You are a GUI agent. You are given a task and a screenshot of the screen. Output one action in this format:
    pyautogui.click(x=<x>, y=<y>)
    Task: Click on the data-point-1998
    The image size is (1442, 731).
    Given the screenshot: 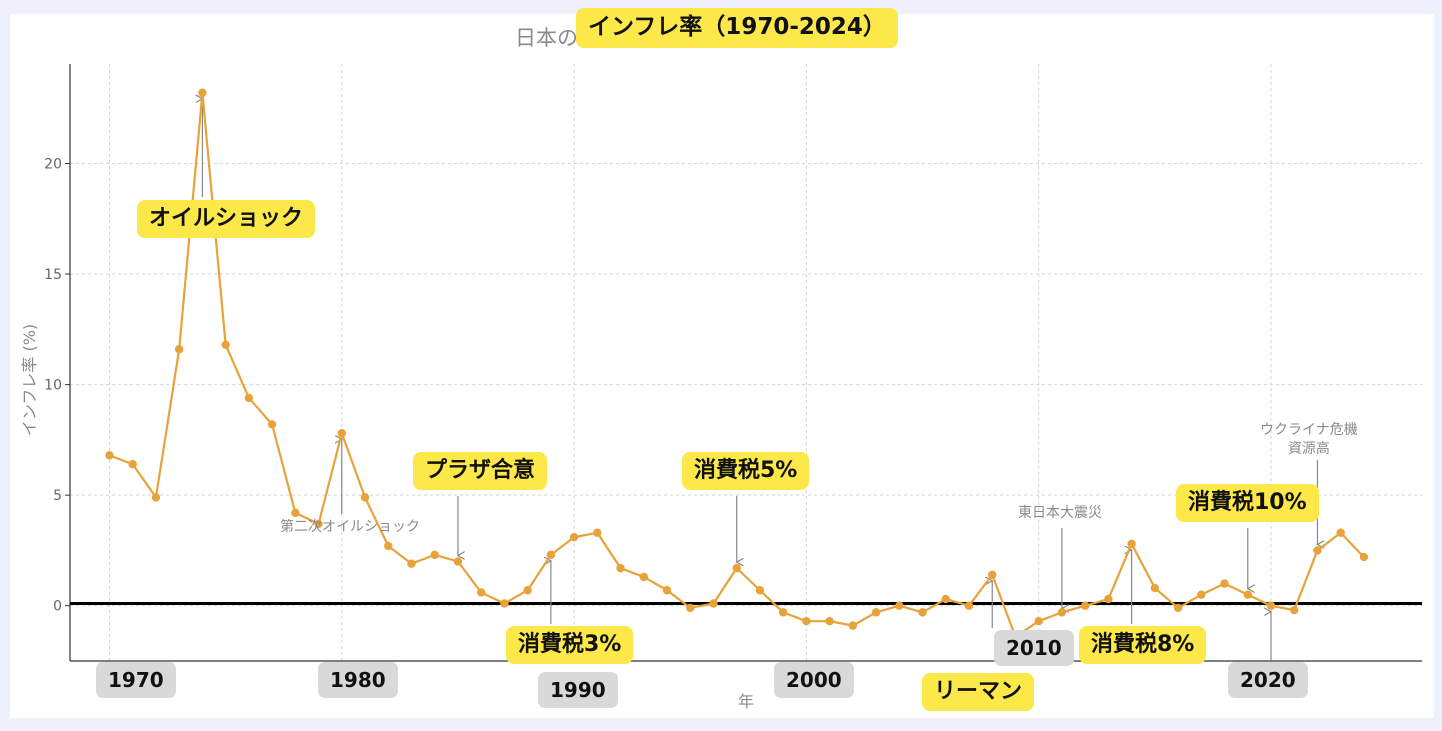 What is the action you would take?
    pyautogui.click(x=760, y=590)
    